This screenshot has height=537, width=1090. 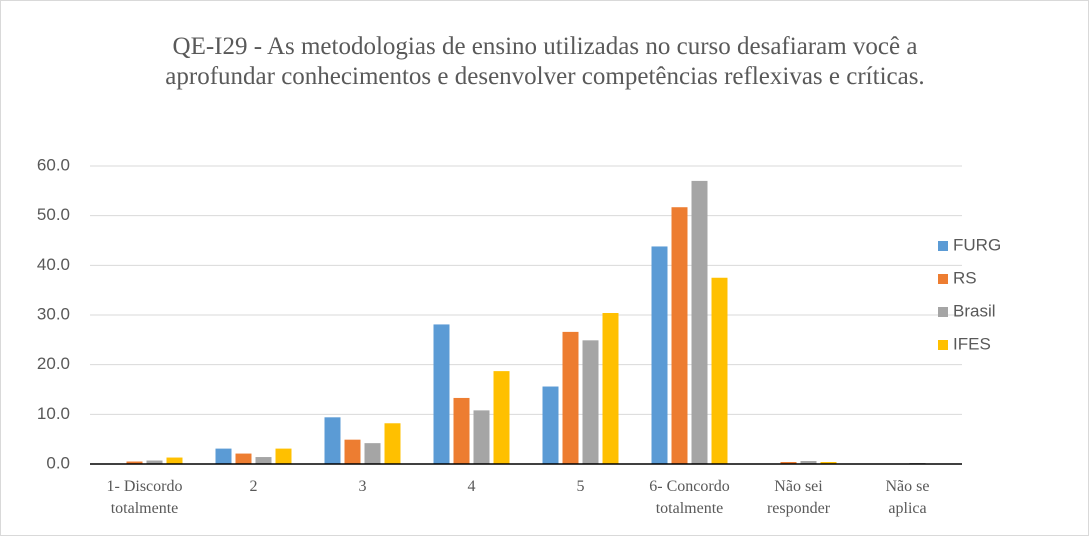 What do you see at coordinates (58, 462) in the screenshot?
I see `y-tick-label: 0.0` at bounding box center [58, 462].